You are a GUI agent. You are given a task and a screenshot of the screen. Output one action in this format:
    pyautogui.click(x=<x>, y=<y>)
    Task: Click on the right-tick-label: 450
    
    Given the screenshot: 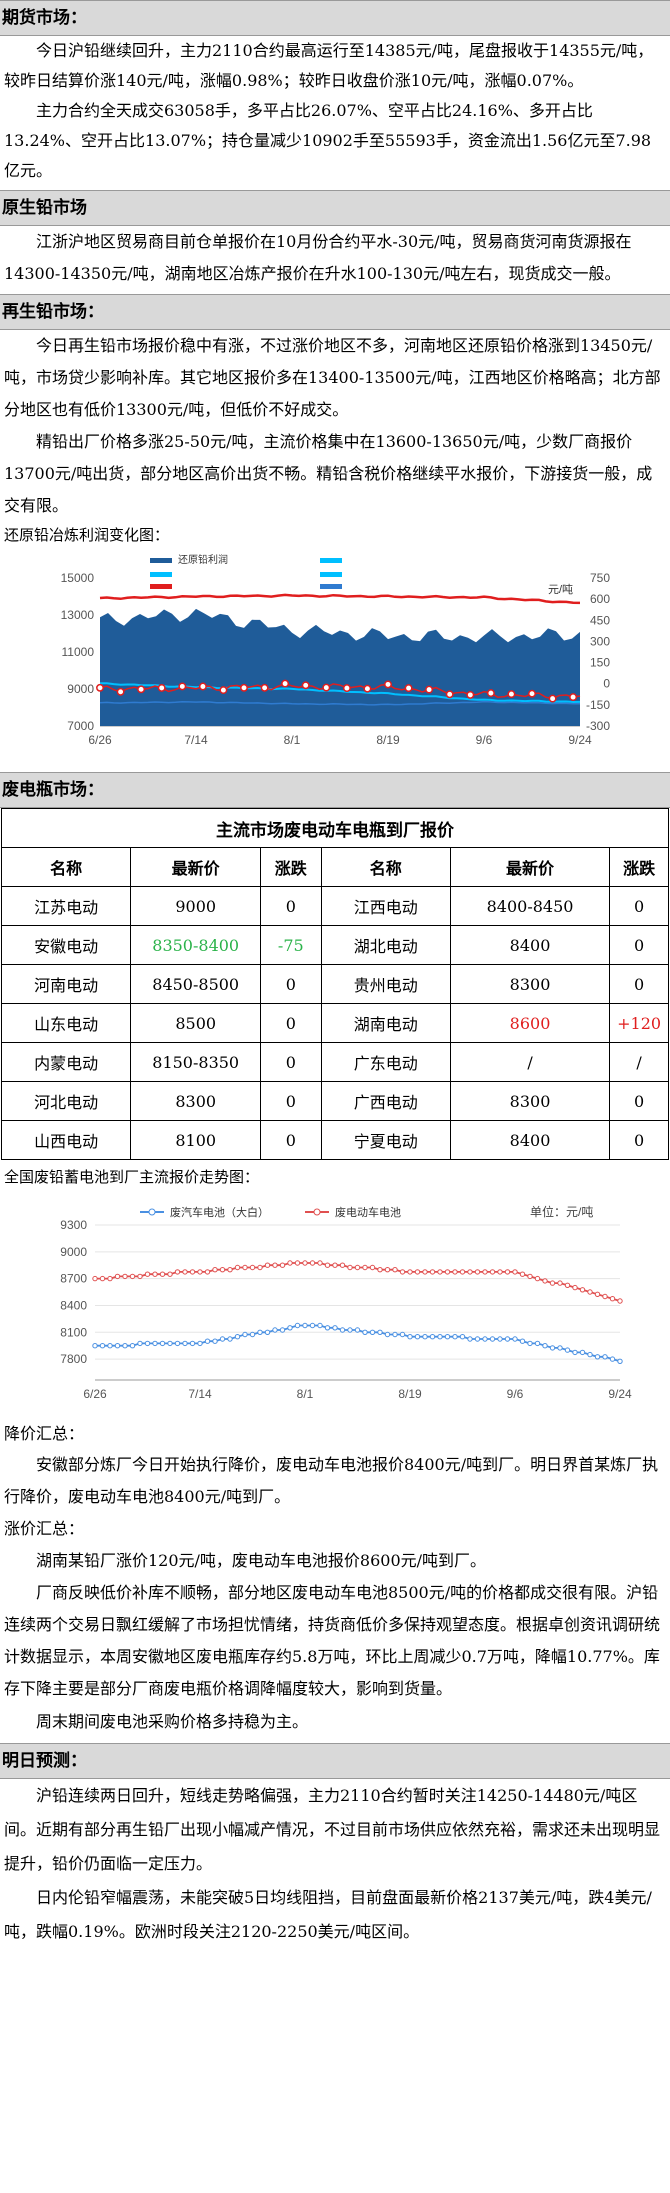 What is the action you would take?
    pyautogui.click(x=600, y=620)
    